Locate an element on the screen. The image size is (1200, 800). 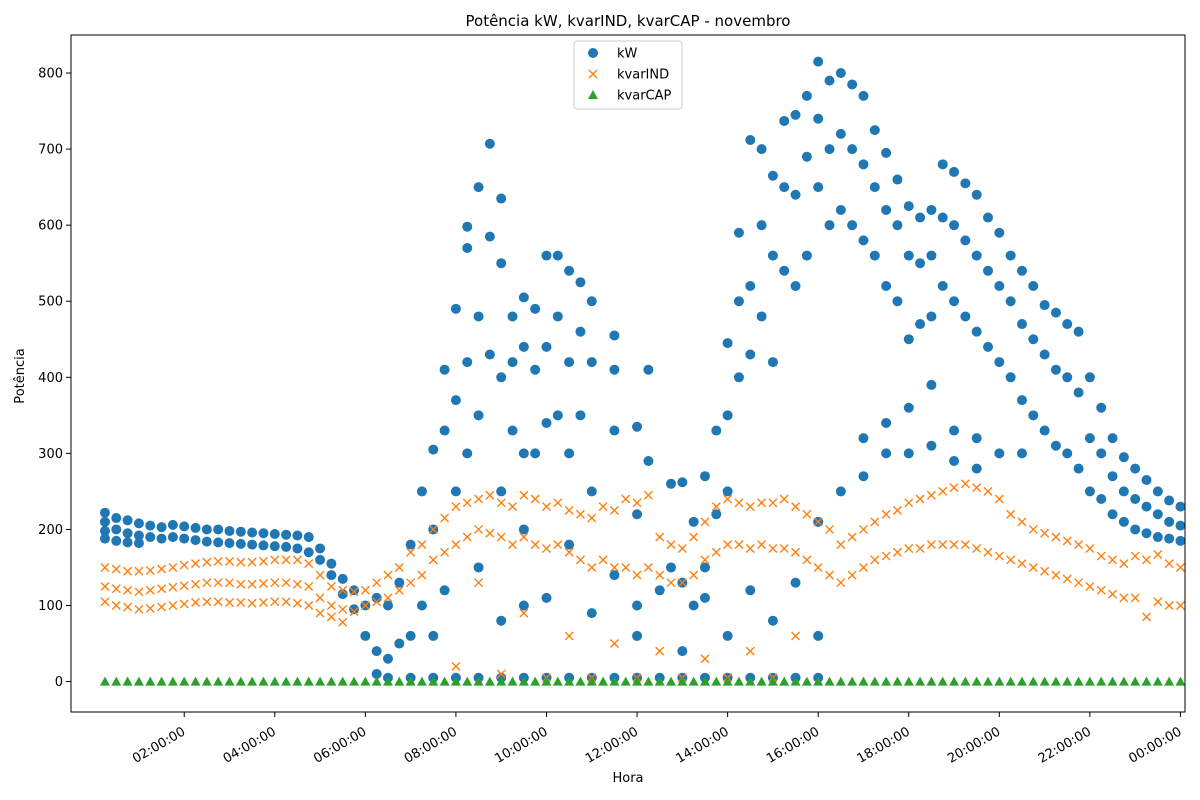
x-tick-label: 08:00:00 is located at coordinates (431, 745).